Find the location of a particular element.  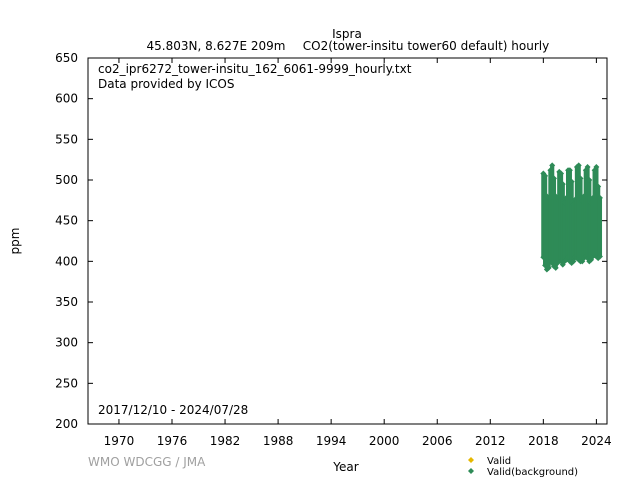

y-tick-label: 200 is located at coordinates (66, 424).